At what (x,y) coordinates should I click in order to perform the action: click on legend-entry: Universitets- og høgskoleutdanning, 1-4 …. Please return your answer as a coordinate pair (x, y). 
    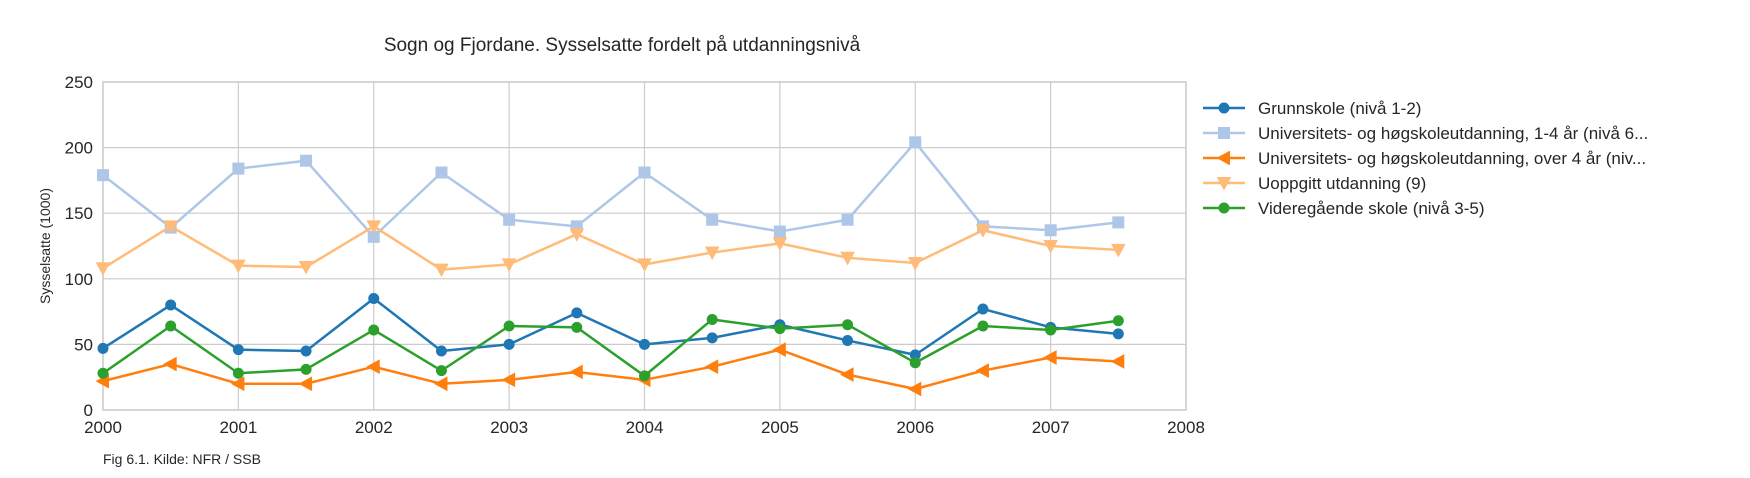
    Looking at the image, I should click on (1425, 133).